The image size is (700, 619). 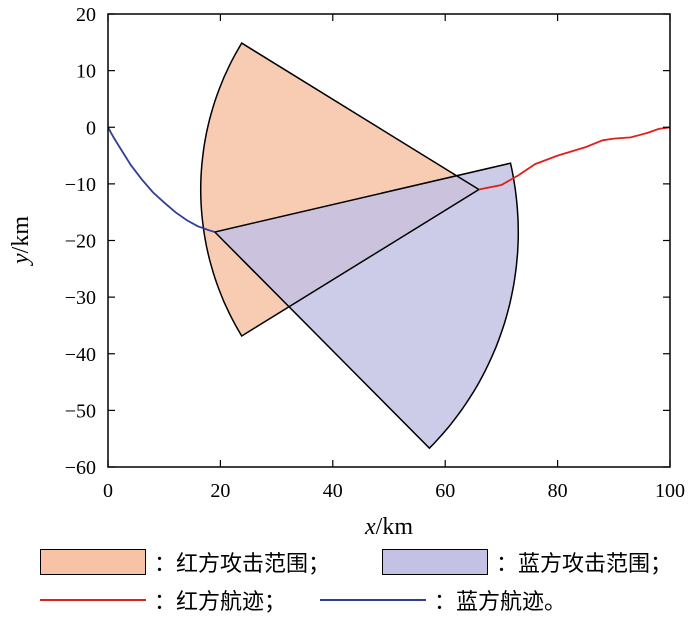 What do you see at coordinates (435, 562) in the screenshot?
I see `legend-swatch-blue-range` at bounding box center [435, 562].